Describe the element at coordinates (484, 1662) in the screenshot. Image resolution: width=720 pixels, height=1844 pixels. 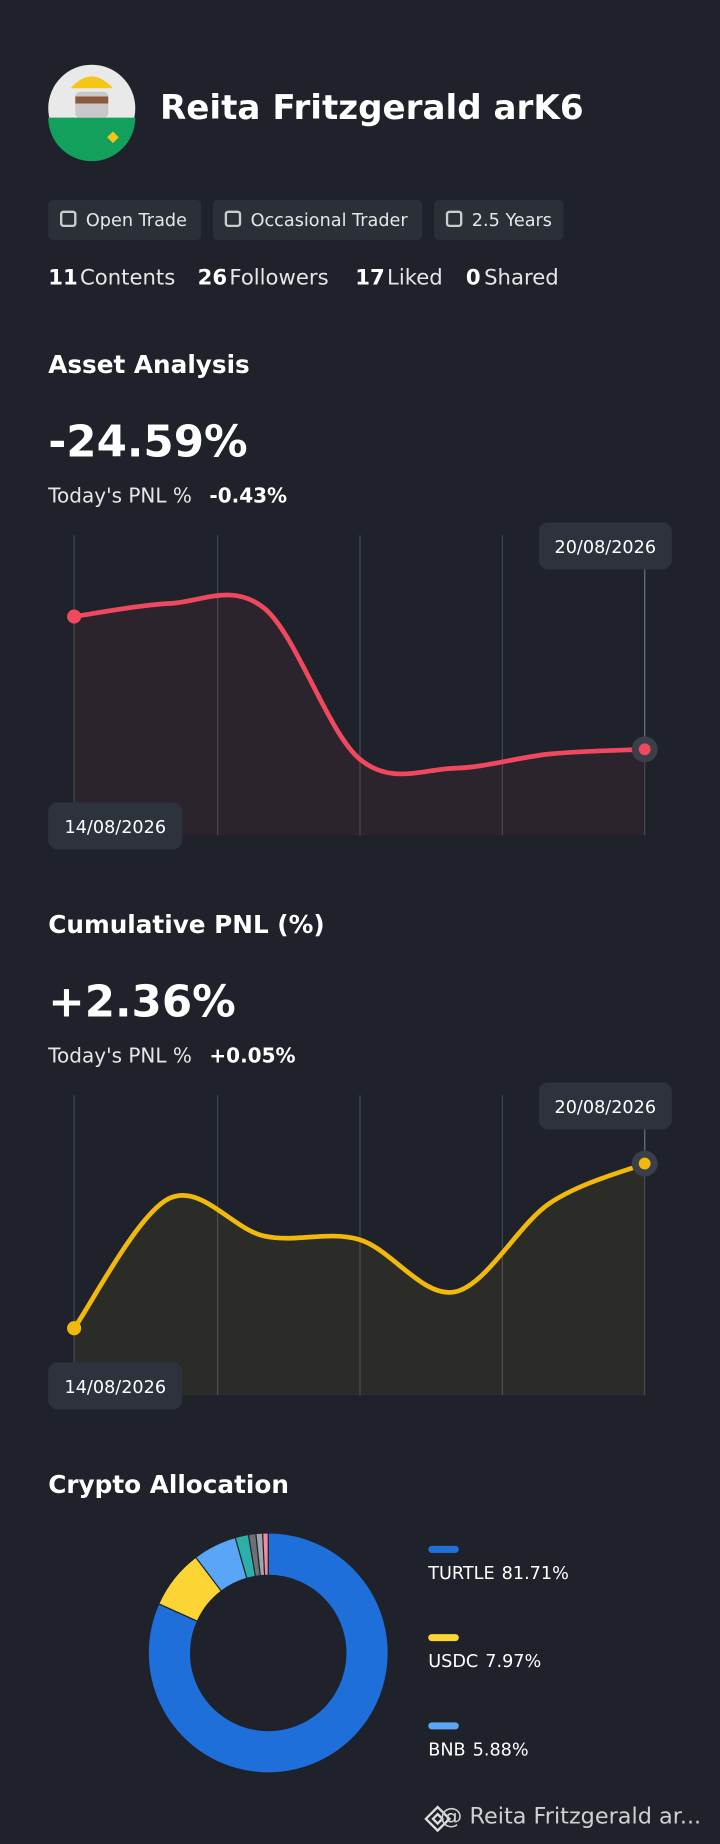
I see `legend-text: USDC 7.97%` at that location.